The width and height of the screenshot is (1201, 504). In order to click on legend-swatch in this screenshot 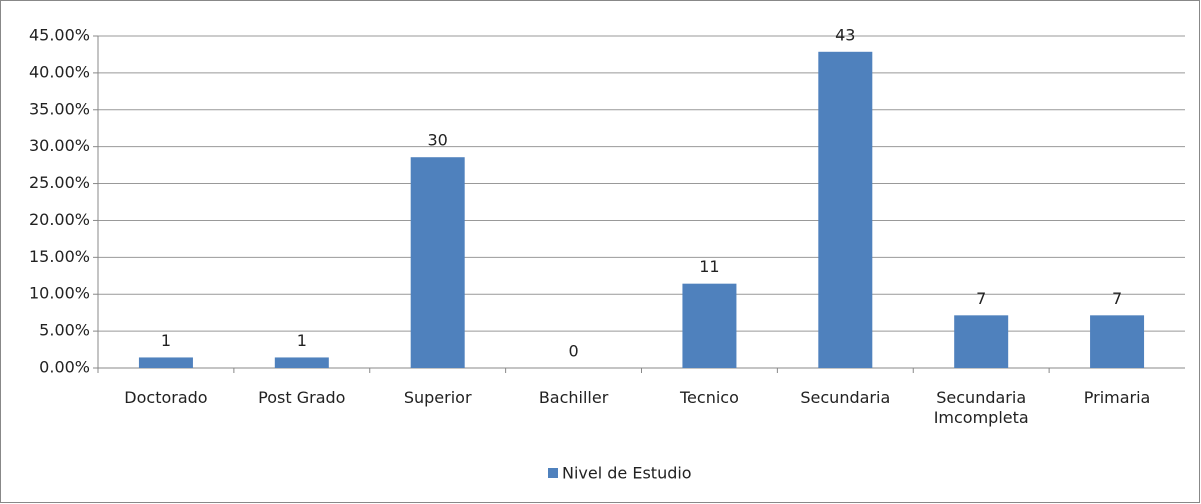, I will do `click(553, 473)`.